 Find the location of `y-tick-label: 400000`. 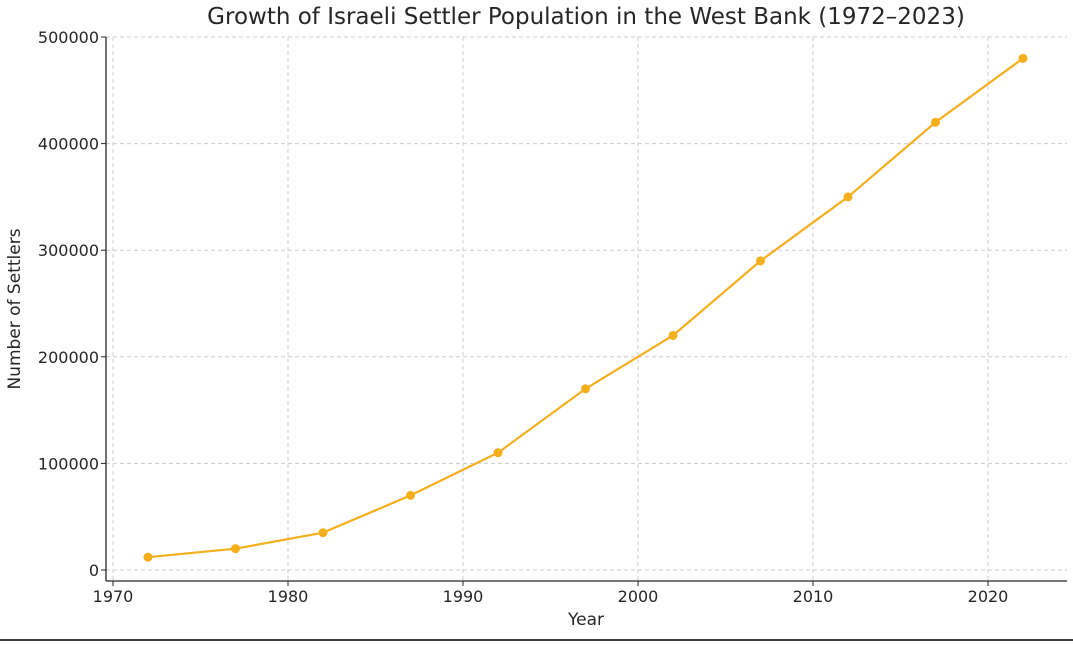

y-tick-label: 400000 is located at coordinates (68, 144).